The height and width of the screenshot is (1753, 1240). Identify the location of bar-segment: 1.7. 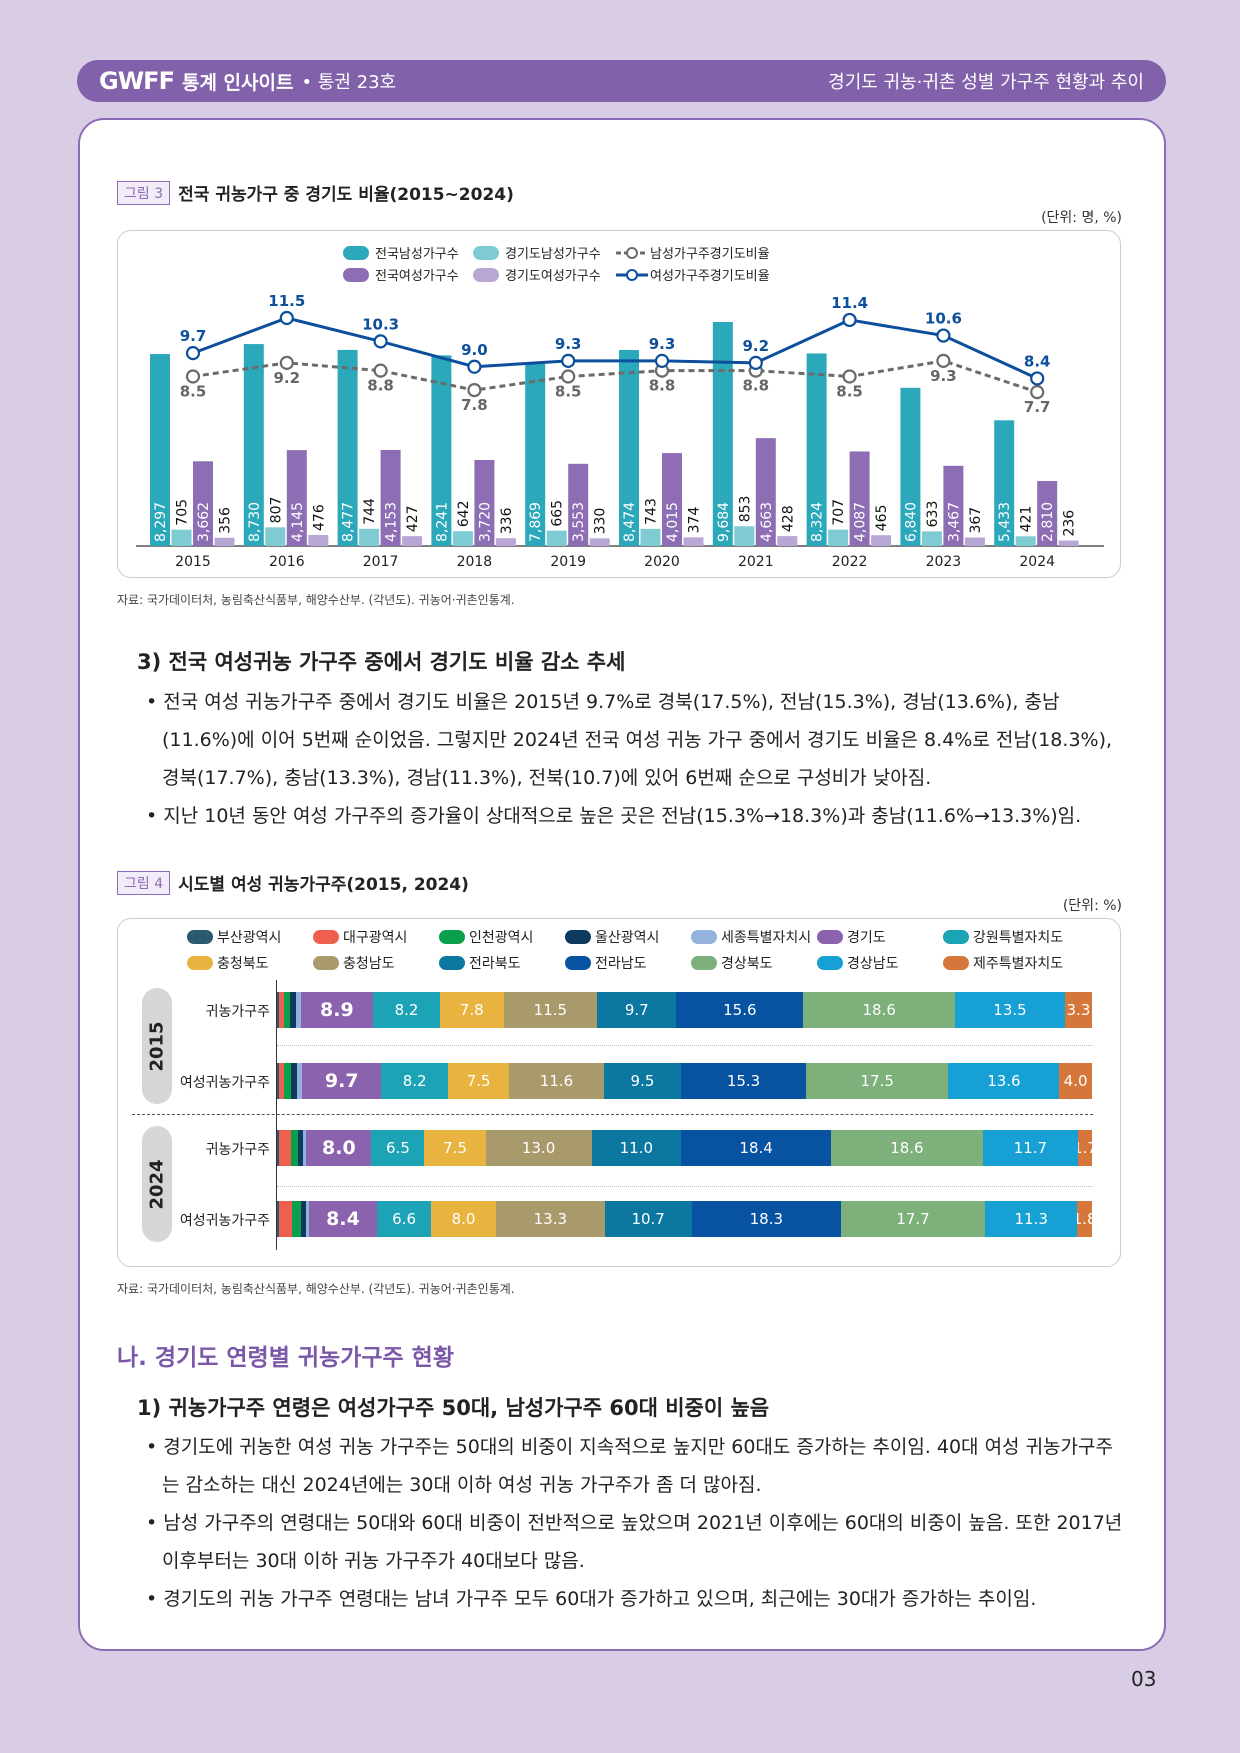
(1085, 1148).